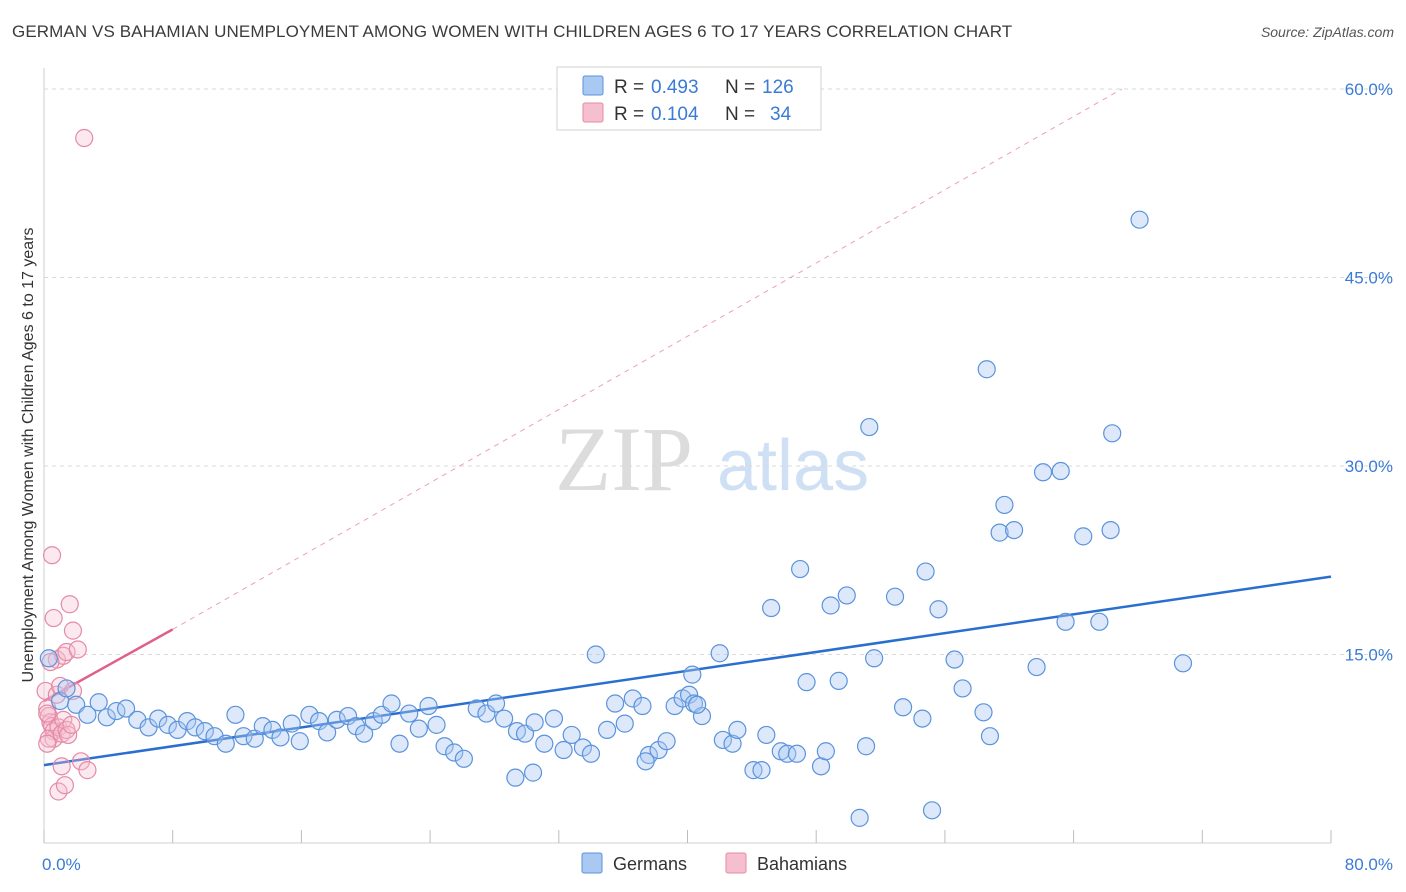  Describe the element at coordinates (593, 112) in the screenshot. I see `legend-swatch-bahamians` at that location.